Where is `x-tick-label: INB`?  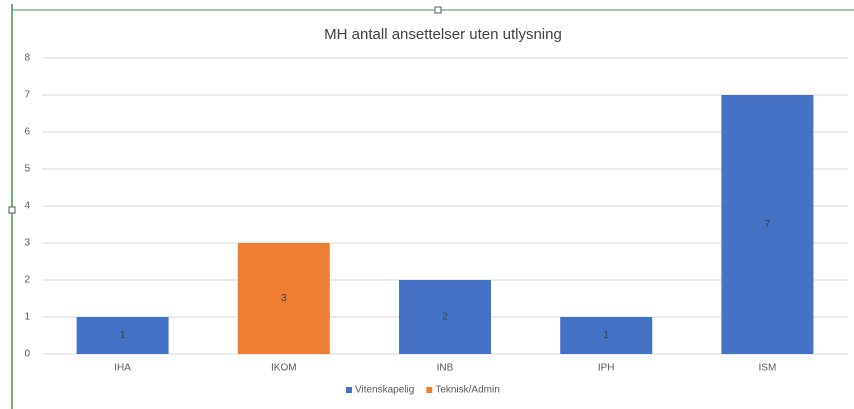 x-tick-label: INB is located at coordinates (445, 368).